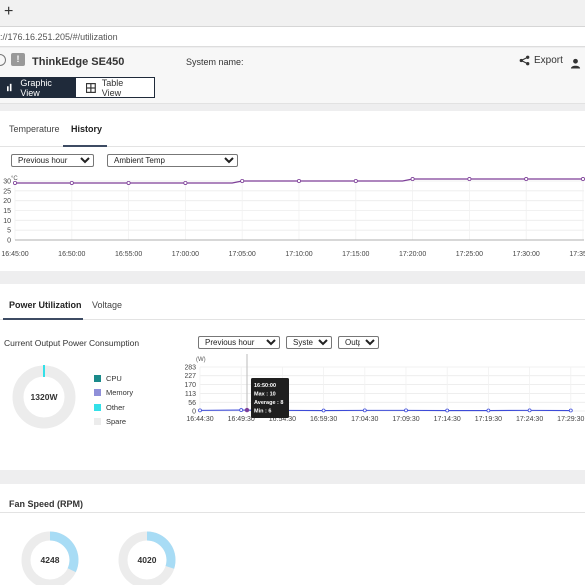  I want to click on power-tooltip-line: Max : 10, so click(265, 395).